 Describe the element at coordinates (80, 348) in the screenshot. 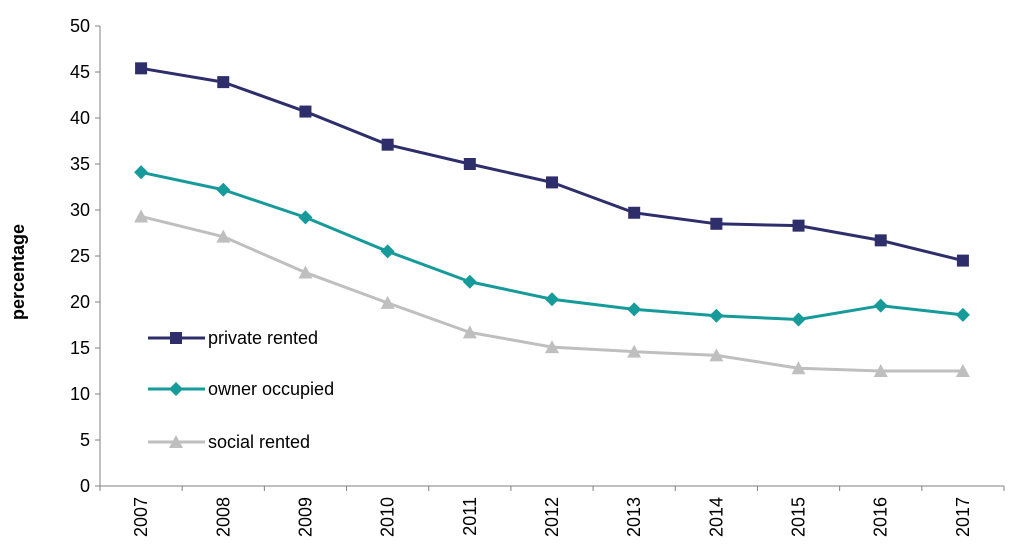

I see `y-tick-label: 15` at that location.